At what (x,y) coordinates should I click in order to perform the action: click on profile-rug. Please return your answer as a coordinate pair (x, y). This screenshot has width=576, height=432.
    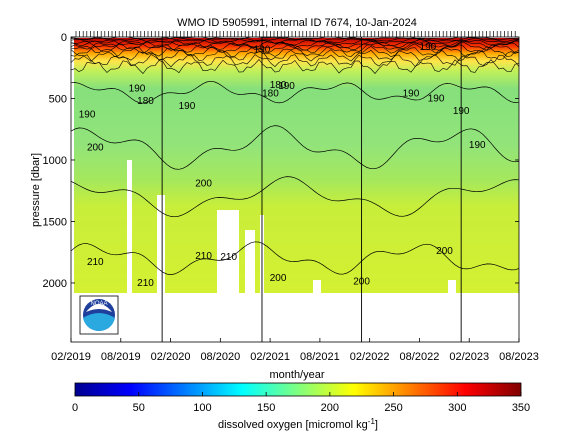
    Looking at the image, I should click on (295, 34).